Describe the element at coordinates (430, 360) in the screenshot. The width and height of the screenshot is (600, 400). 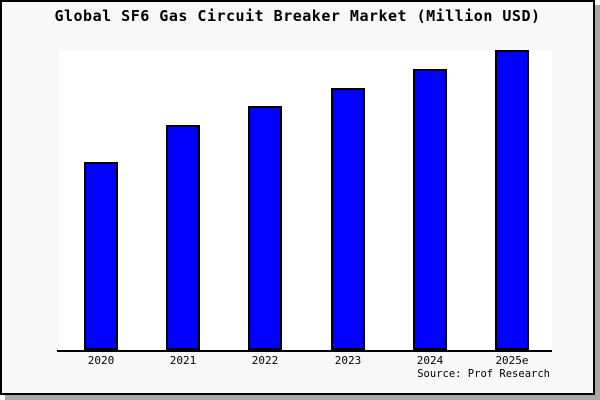
I see `x-tick-label-2024: 2024` at that location.